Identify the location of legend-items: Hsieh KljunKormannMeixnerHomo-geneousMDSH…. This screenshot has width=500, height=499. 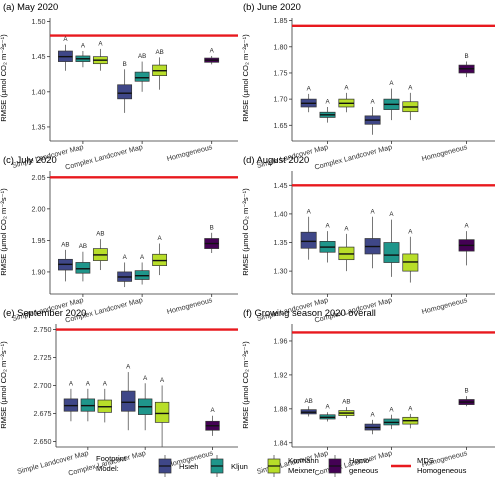
(312, 466).